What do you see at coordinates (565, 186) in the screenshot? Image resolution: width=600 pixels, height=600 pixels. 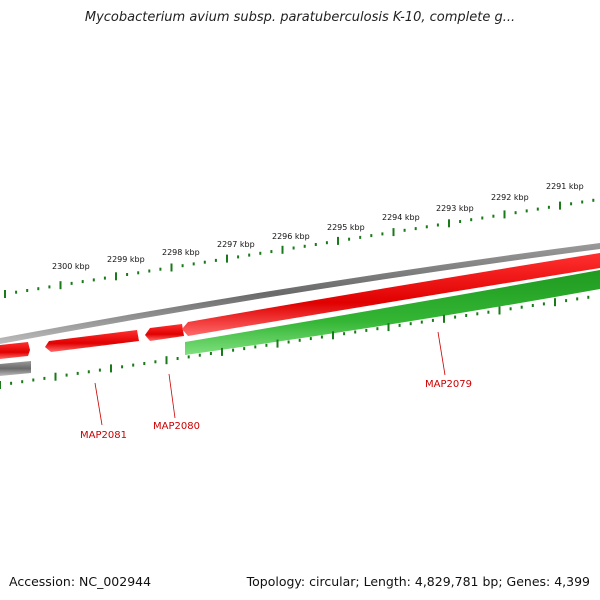 I see `ruler-tick-label: 2291 kbp` at bounding box center [565, 186].